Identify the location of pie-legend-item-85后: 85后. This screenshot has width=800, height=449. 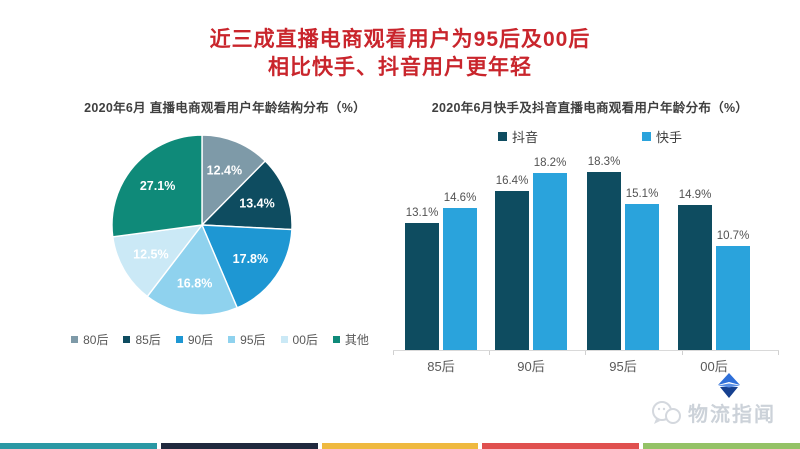
(142, 339).